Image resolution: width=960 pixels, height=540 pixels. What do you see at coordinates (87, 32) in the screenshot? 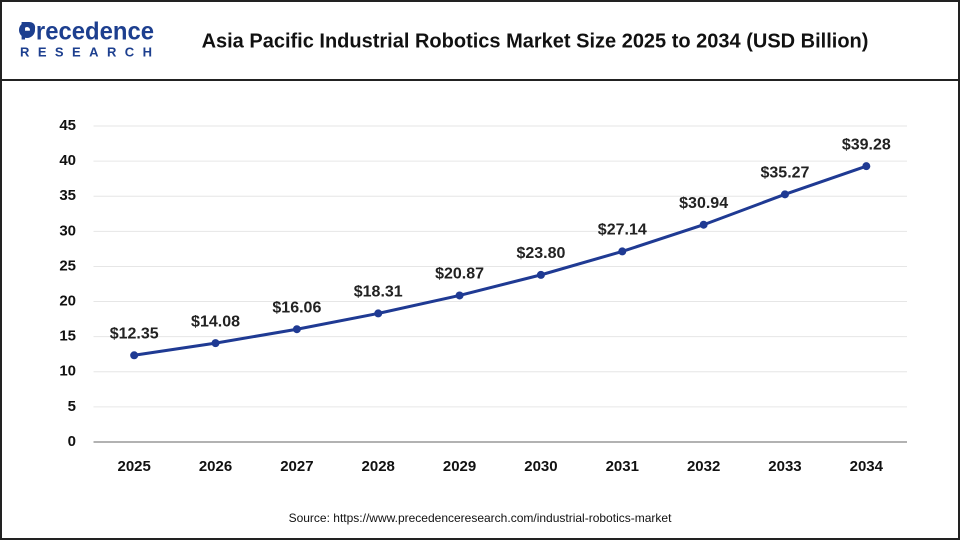
I see `logo-name: Precedence` at bounding box center [87, 32].